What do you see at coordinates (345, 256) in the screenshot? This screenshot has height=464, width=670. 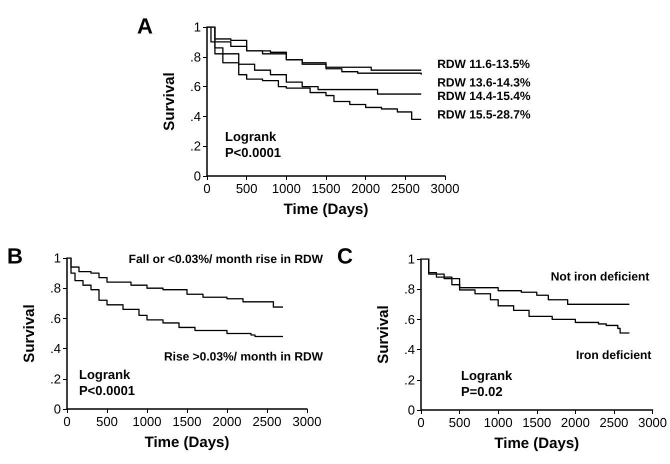 I see `chart-title: C` at bounding box center [345, 256].